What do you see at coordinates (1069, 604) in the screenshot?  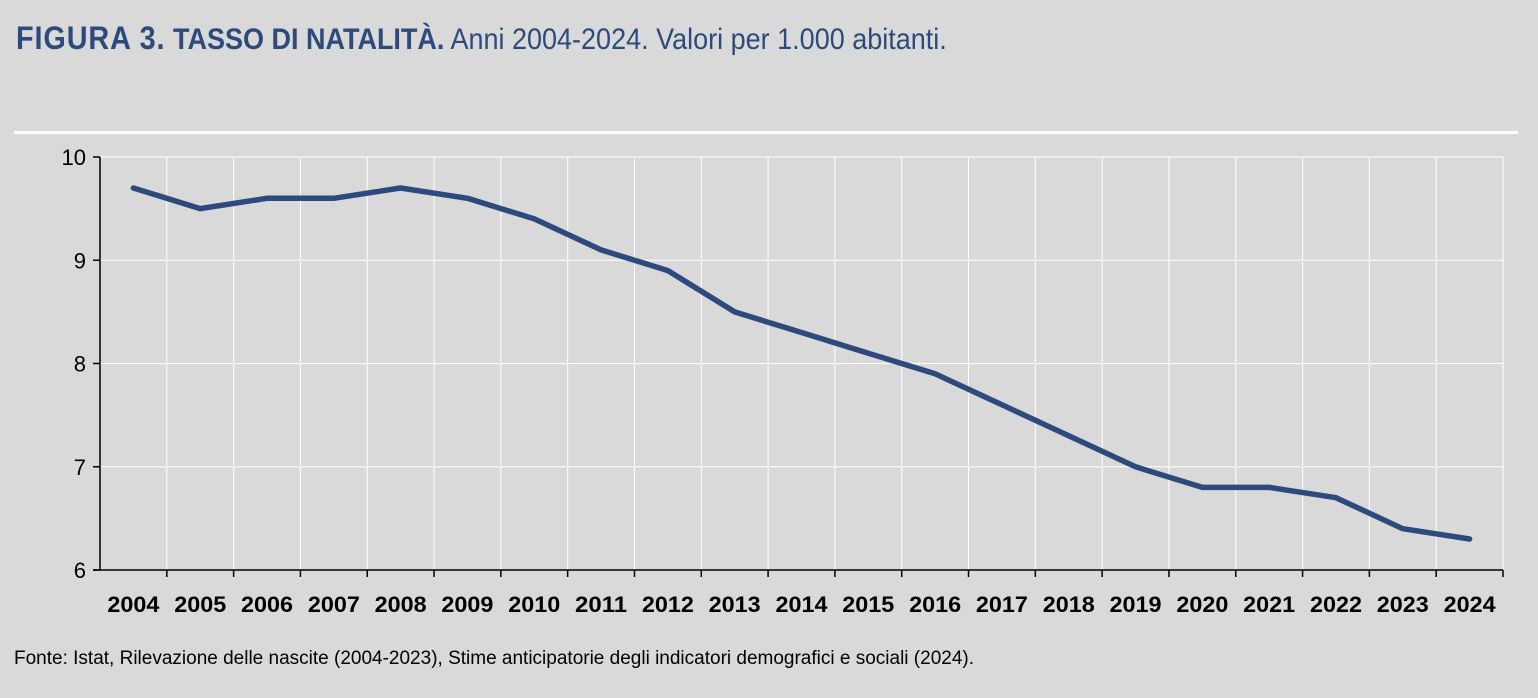 I see `x-tick-label: 2018` at bounding box center [1069, 604].